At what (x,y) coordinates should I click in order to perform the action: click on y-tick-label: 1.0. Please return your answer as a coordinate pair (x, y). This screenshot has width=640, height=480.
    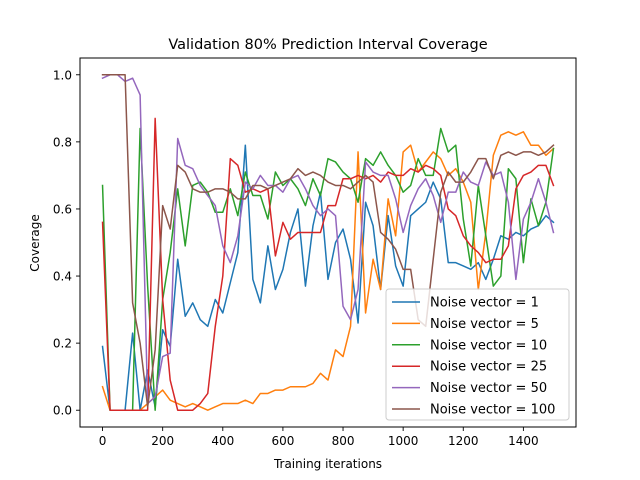
    Looking at the image, I should click on (62, 75).